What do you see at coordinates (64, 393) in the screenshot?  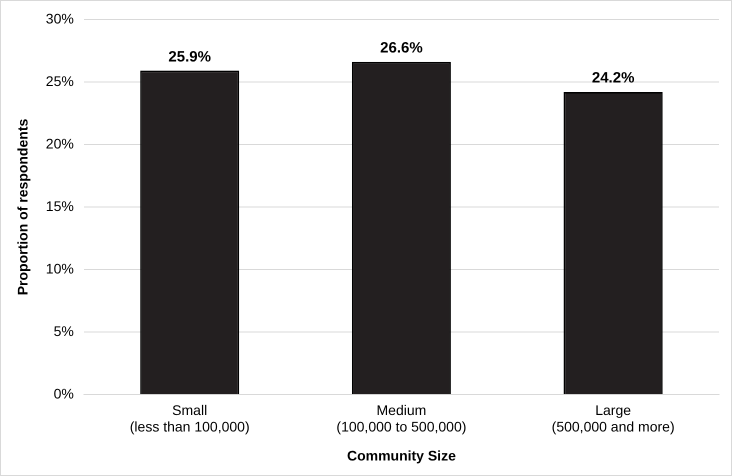 I see `y-tick-label: 0%` at bounding box center [64, 393].